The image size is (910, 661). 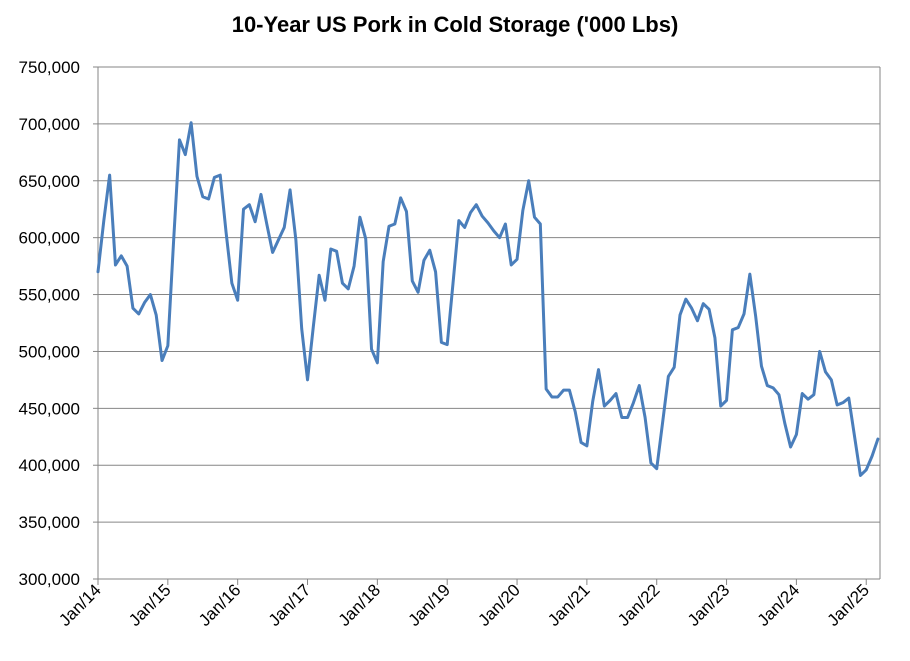 I want to click on x-tick-label: Jan/15, so click(x=150, y=605).